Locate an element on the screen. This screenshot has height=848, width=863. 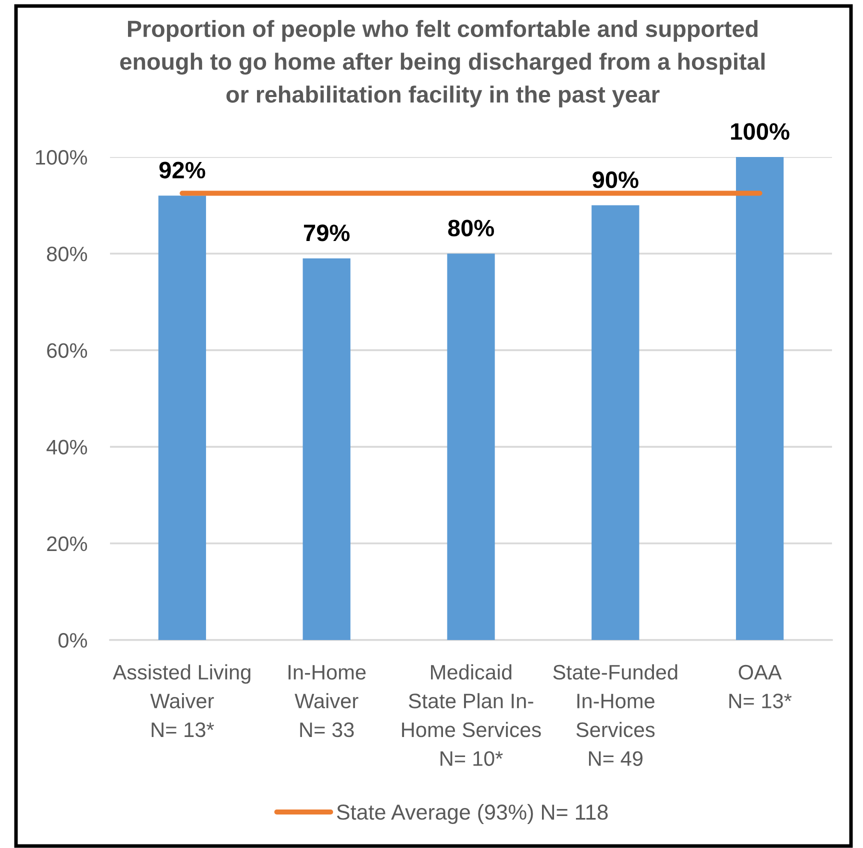
chart-title: Proportion of people who felt comfortable and supported enough to go home after being discharged from a hospital or rehabilitation facility in the past year is located at coordinates (442, 64).